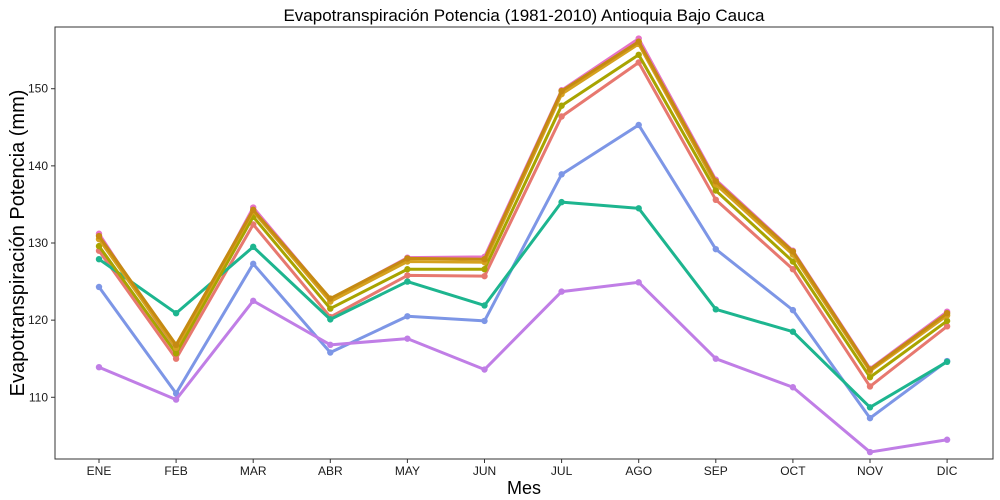 The image size is (1000, 500). Describe the element at coordinates (484, 471) in the screenshot. I see `x-tick-label: JUN` at that location.